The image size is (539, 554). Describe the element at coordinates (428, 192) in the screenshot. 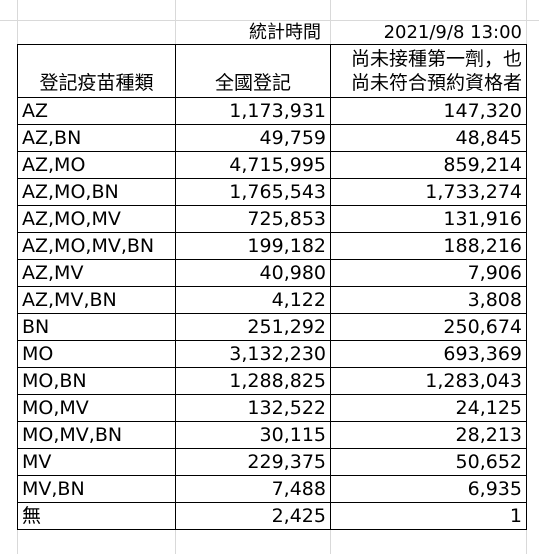

I see `cell-not-yet-count: 1,733,274` at that location.